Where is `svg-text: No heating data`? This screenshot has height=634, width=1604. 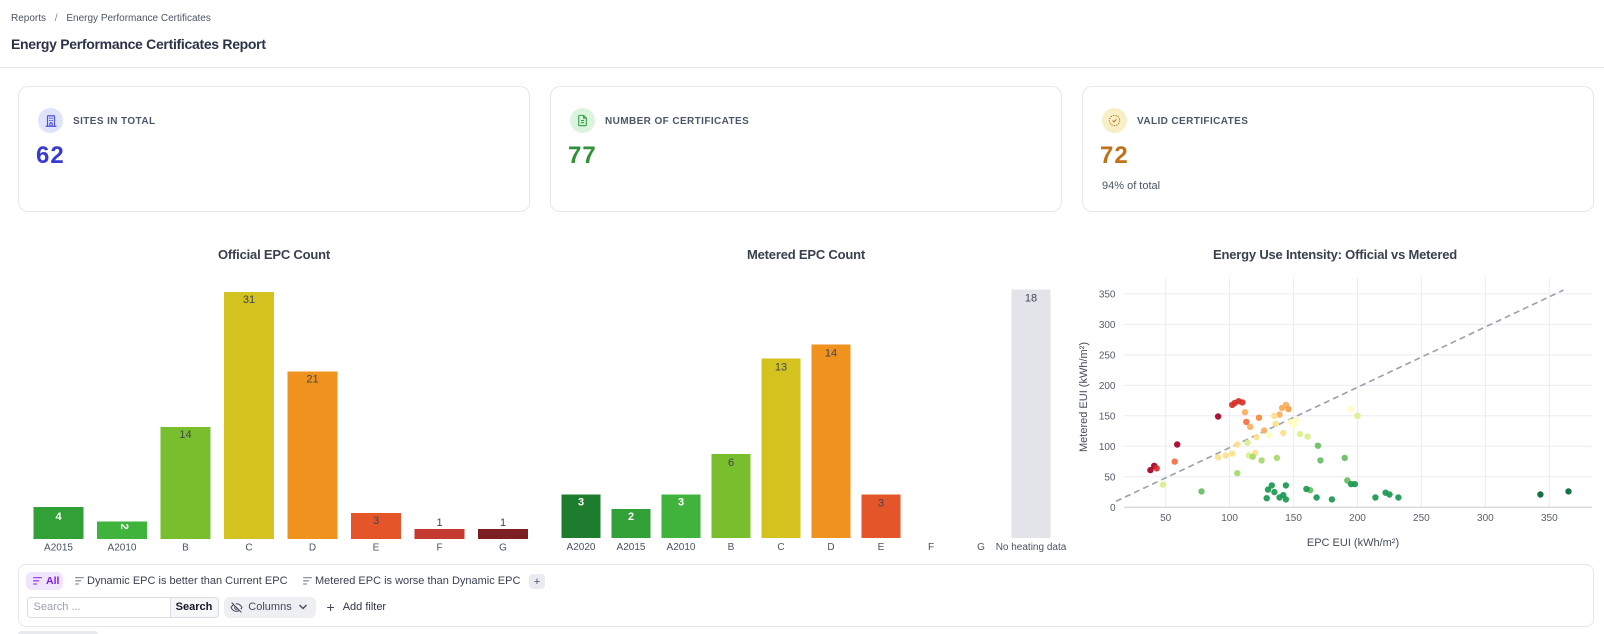 svg-text: No heating data is located at coordinates (1031, 547).